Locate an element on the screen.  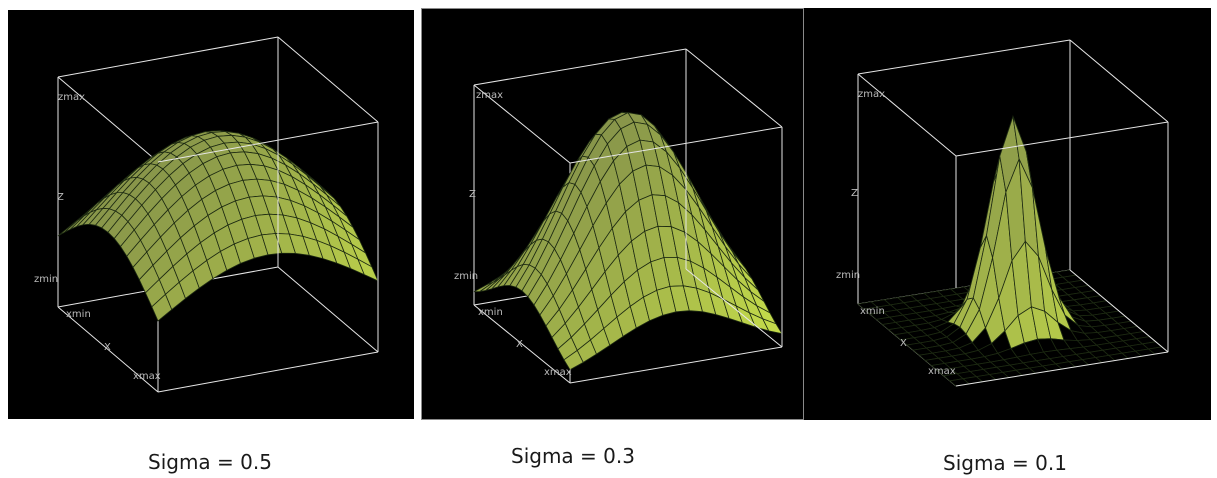
caption-sigma-0-5: Sigma = 0.5 is located at coordinates (210, 462).